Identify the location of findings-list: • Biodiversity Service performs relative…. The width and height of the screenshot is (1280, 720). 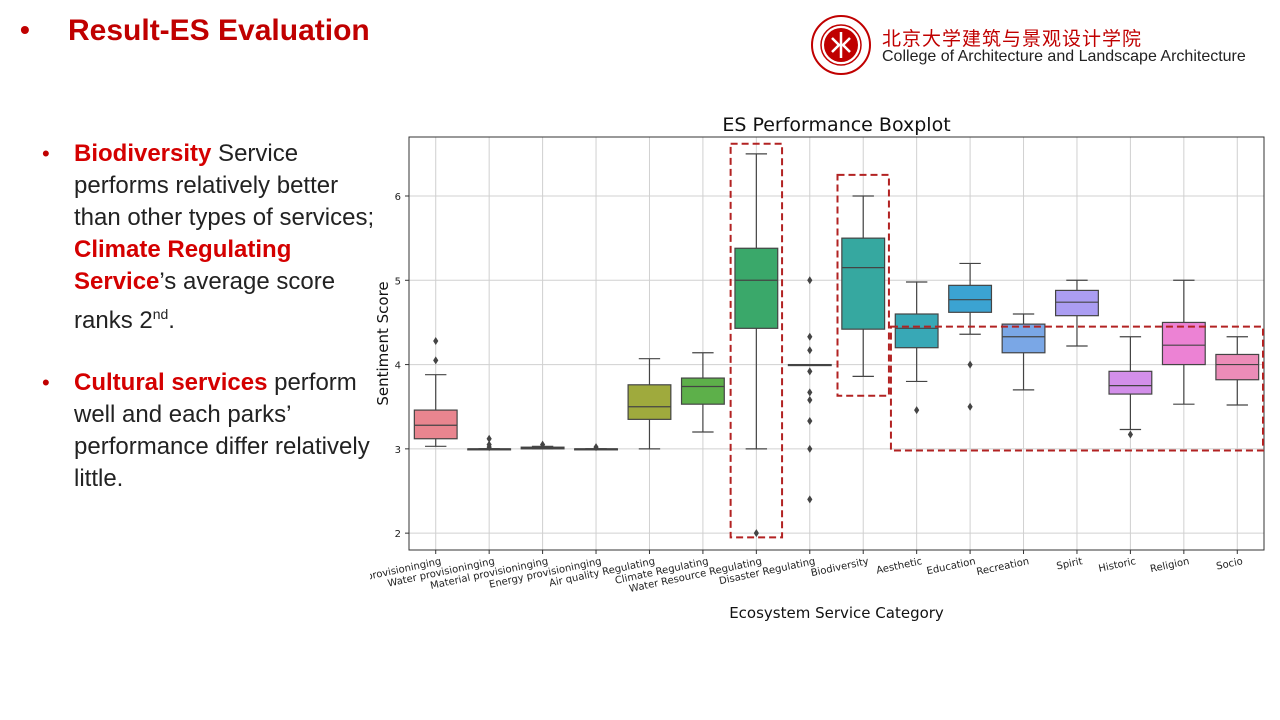
(210, 331).